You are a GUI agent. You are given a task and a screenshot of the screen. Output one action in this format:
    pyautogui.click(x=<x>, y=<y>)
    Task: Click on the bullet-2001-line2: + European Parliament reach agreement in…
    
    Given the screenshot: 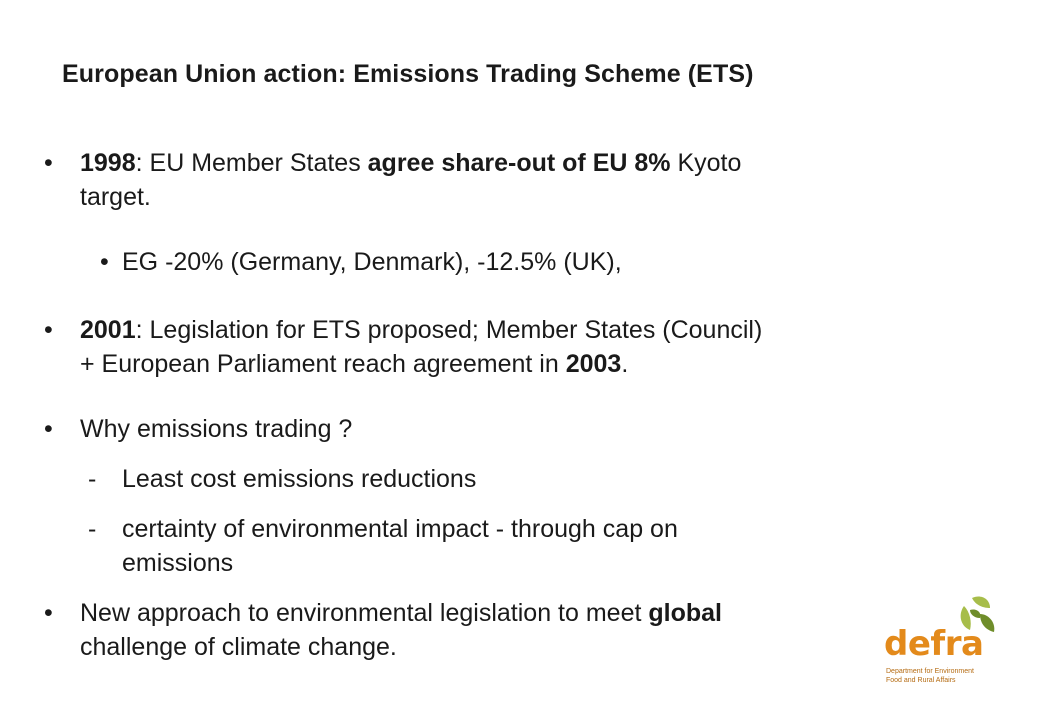 What is the action you would take?
    pyautogui.click(x=421, y=364)
    